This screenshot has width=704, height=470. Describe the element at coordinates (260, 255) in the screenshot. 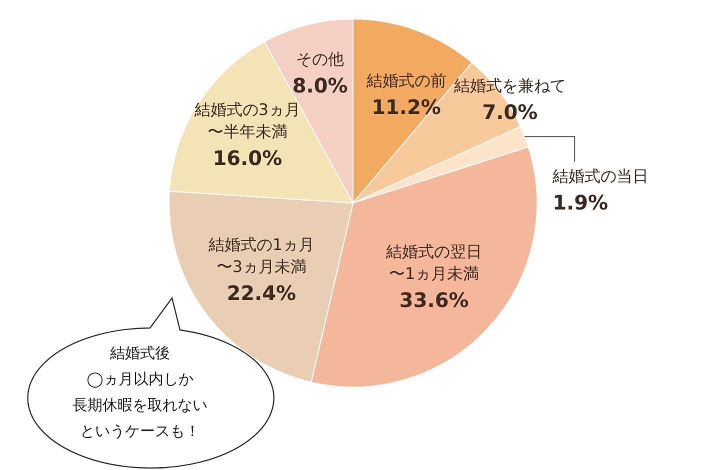

I see `slice-label: 結婚式の1ヵ月〜3ヵ月未満` at that location.